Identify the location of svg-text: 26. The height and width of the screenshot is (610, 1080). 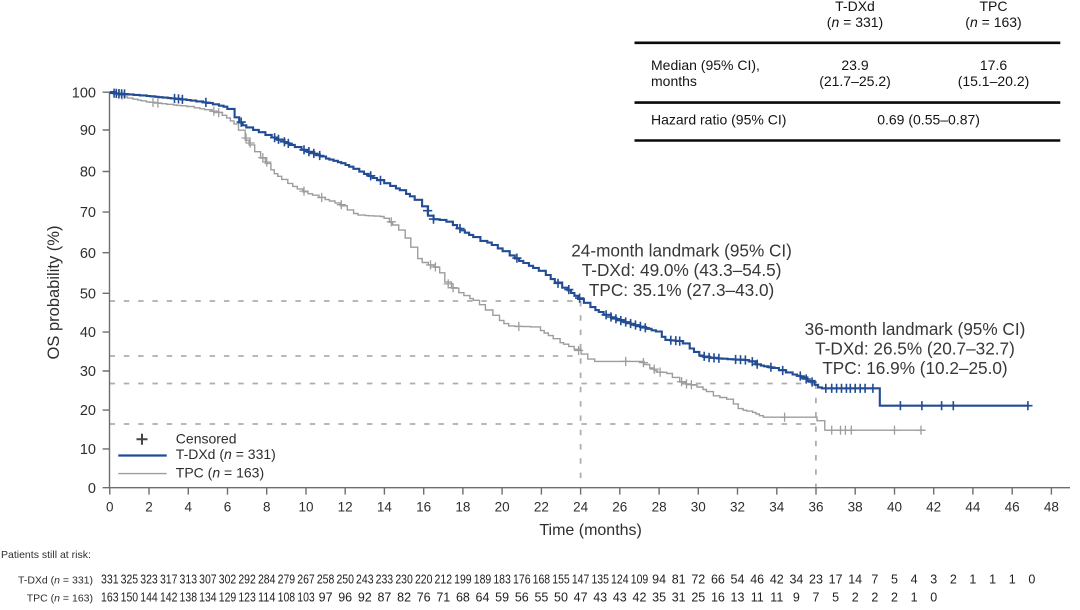
(619, 507).